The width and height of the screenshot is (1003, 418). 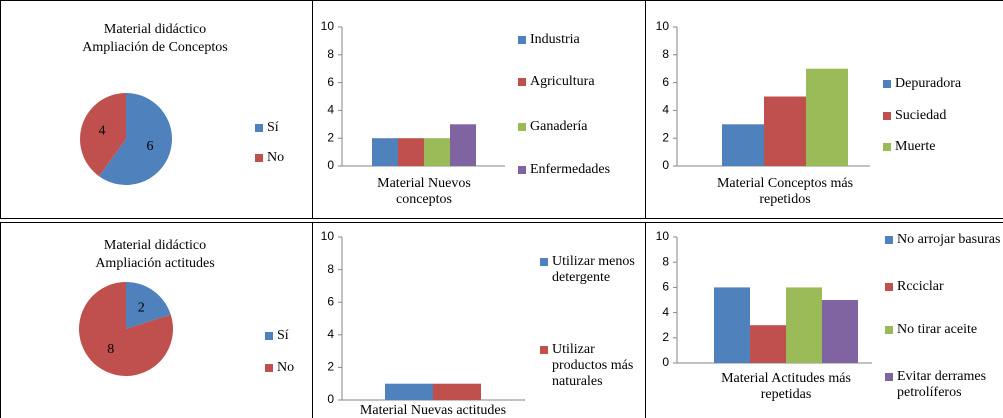 I want to click on chart-title: Ampliación actitudes, so click(x=154, y=263).